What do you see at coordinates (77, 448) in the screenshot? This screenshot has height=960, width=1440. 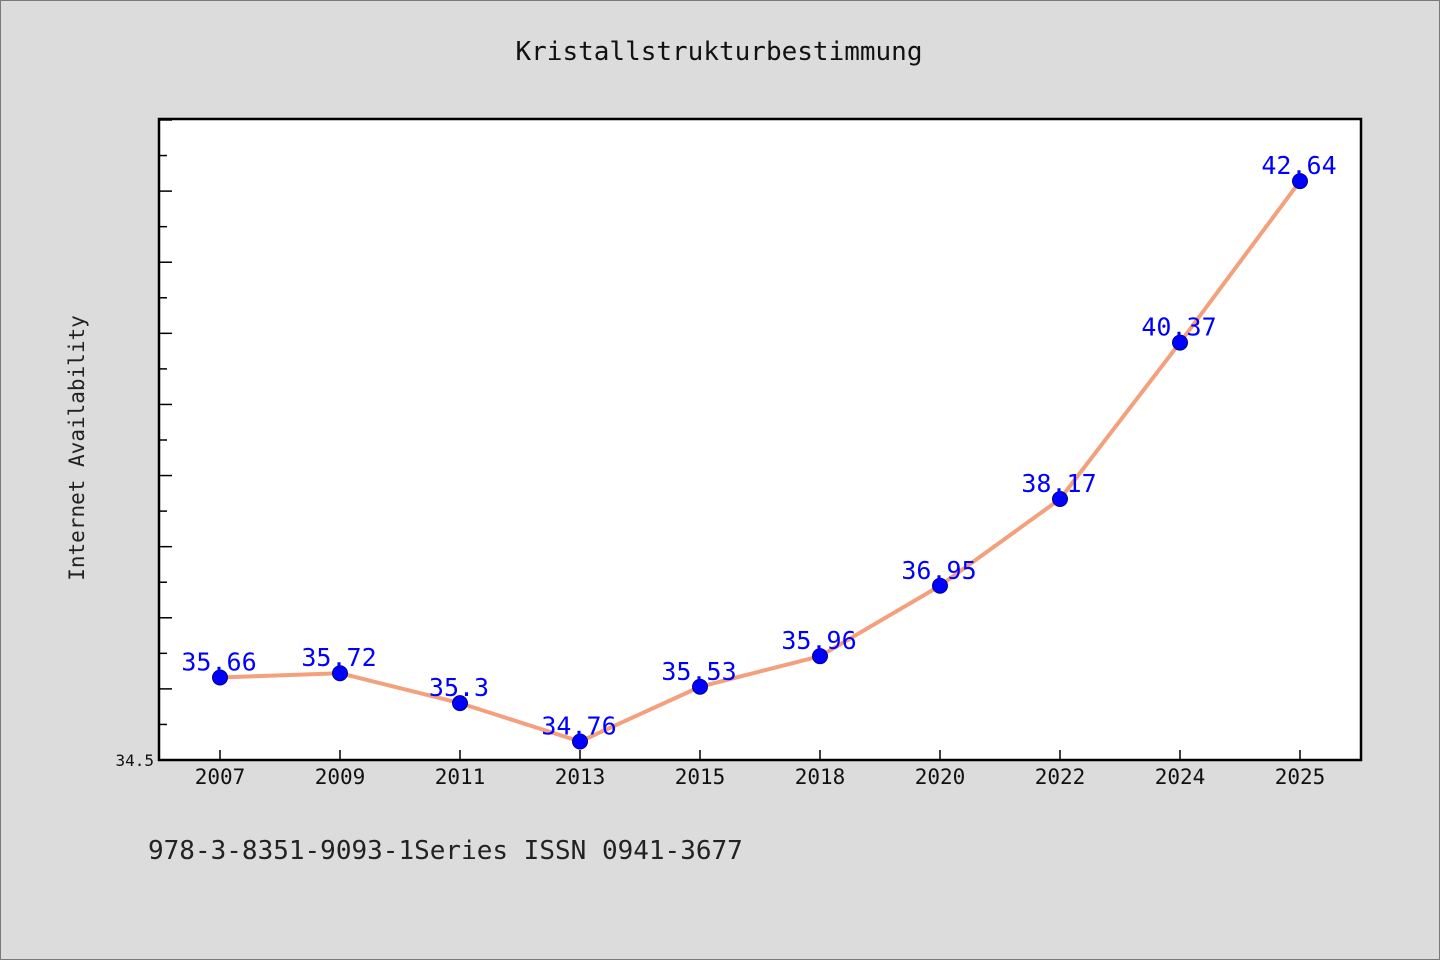 I see `y-axis-label: Internet Availability` at bounding box center [77, 448].